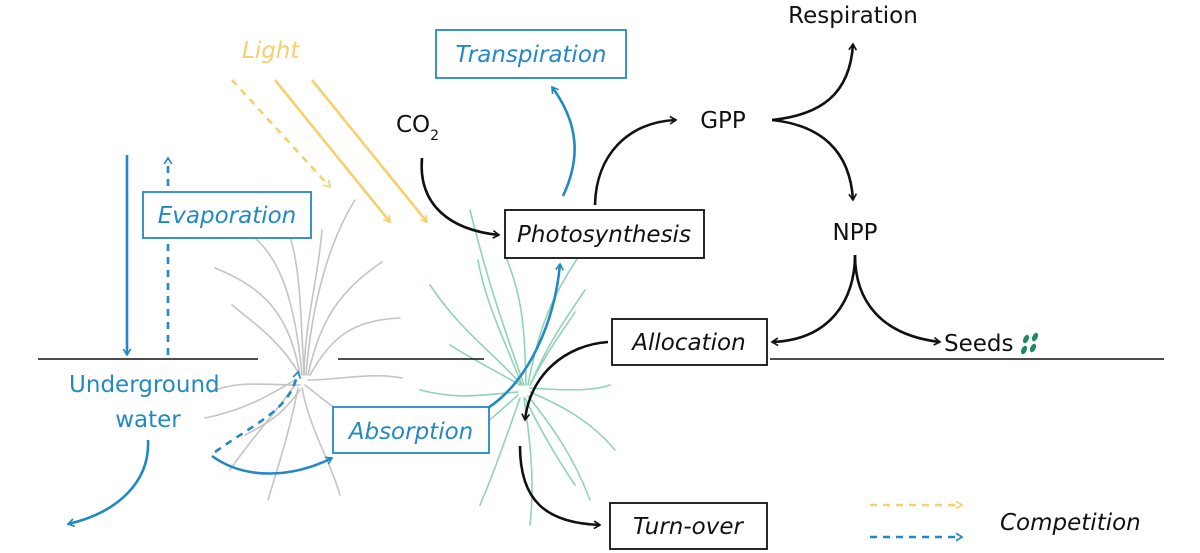 This screenshot has width=1200, height=553. I want to click on allocation-label: Allocation, so click(687, 343).